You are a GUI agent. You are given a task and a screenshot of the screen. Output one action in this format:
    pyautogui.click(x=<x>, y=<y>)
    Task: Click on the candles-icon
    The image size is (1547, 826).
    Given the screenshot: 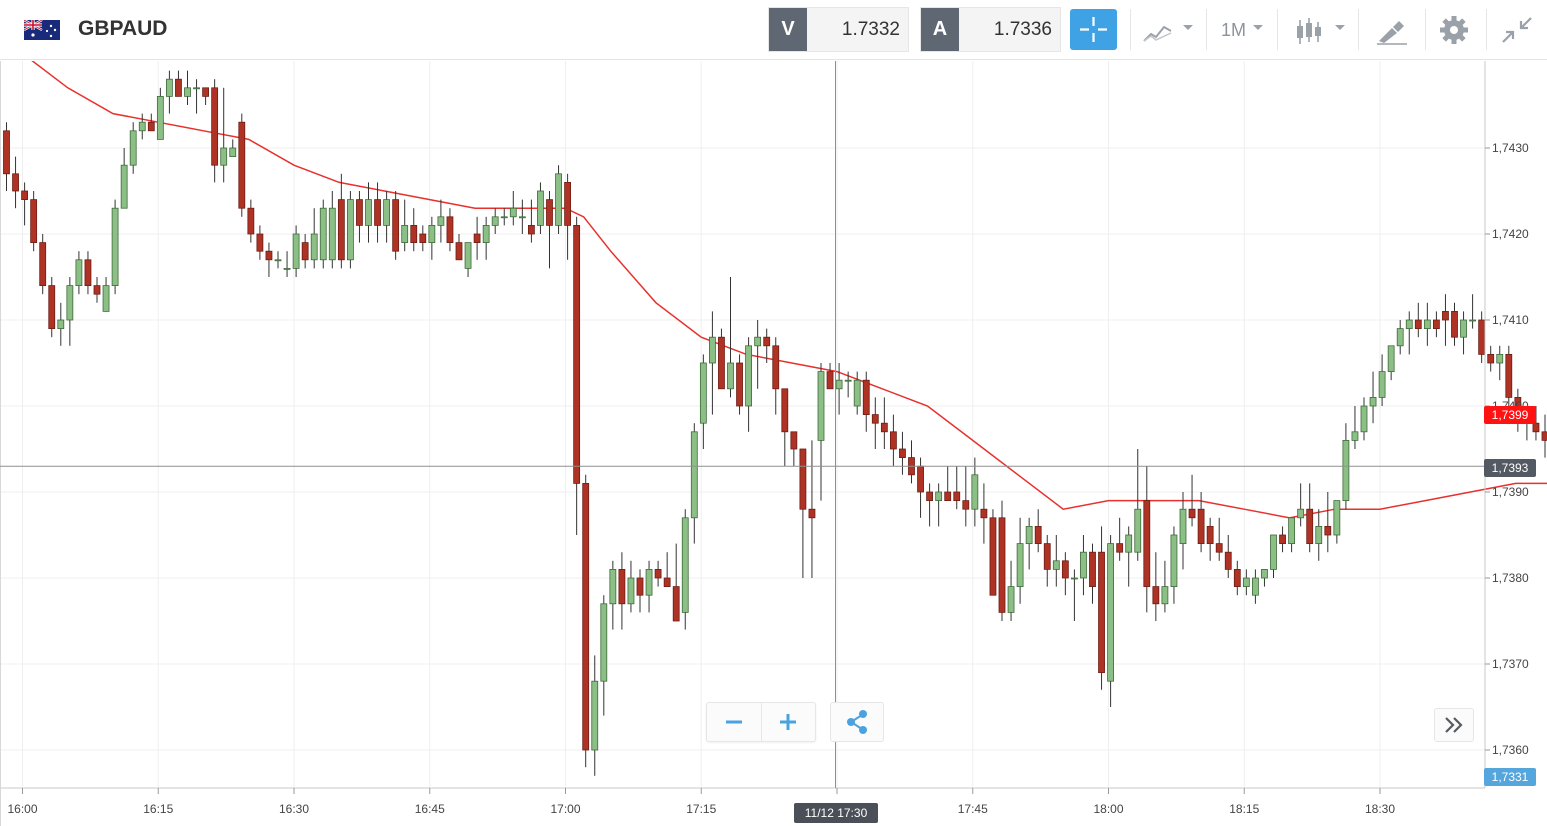 What is the action you would take?
    pyautogui.click(x=1321, y=31)
    